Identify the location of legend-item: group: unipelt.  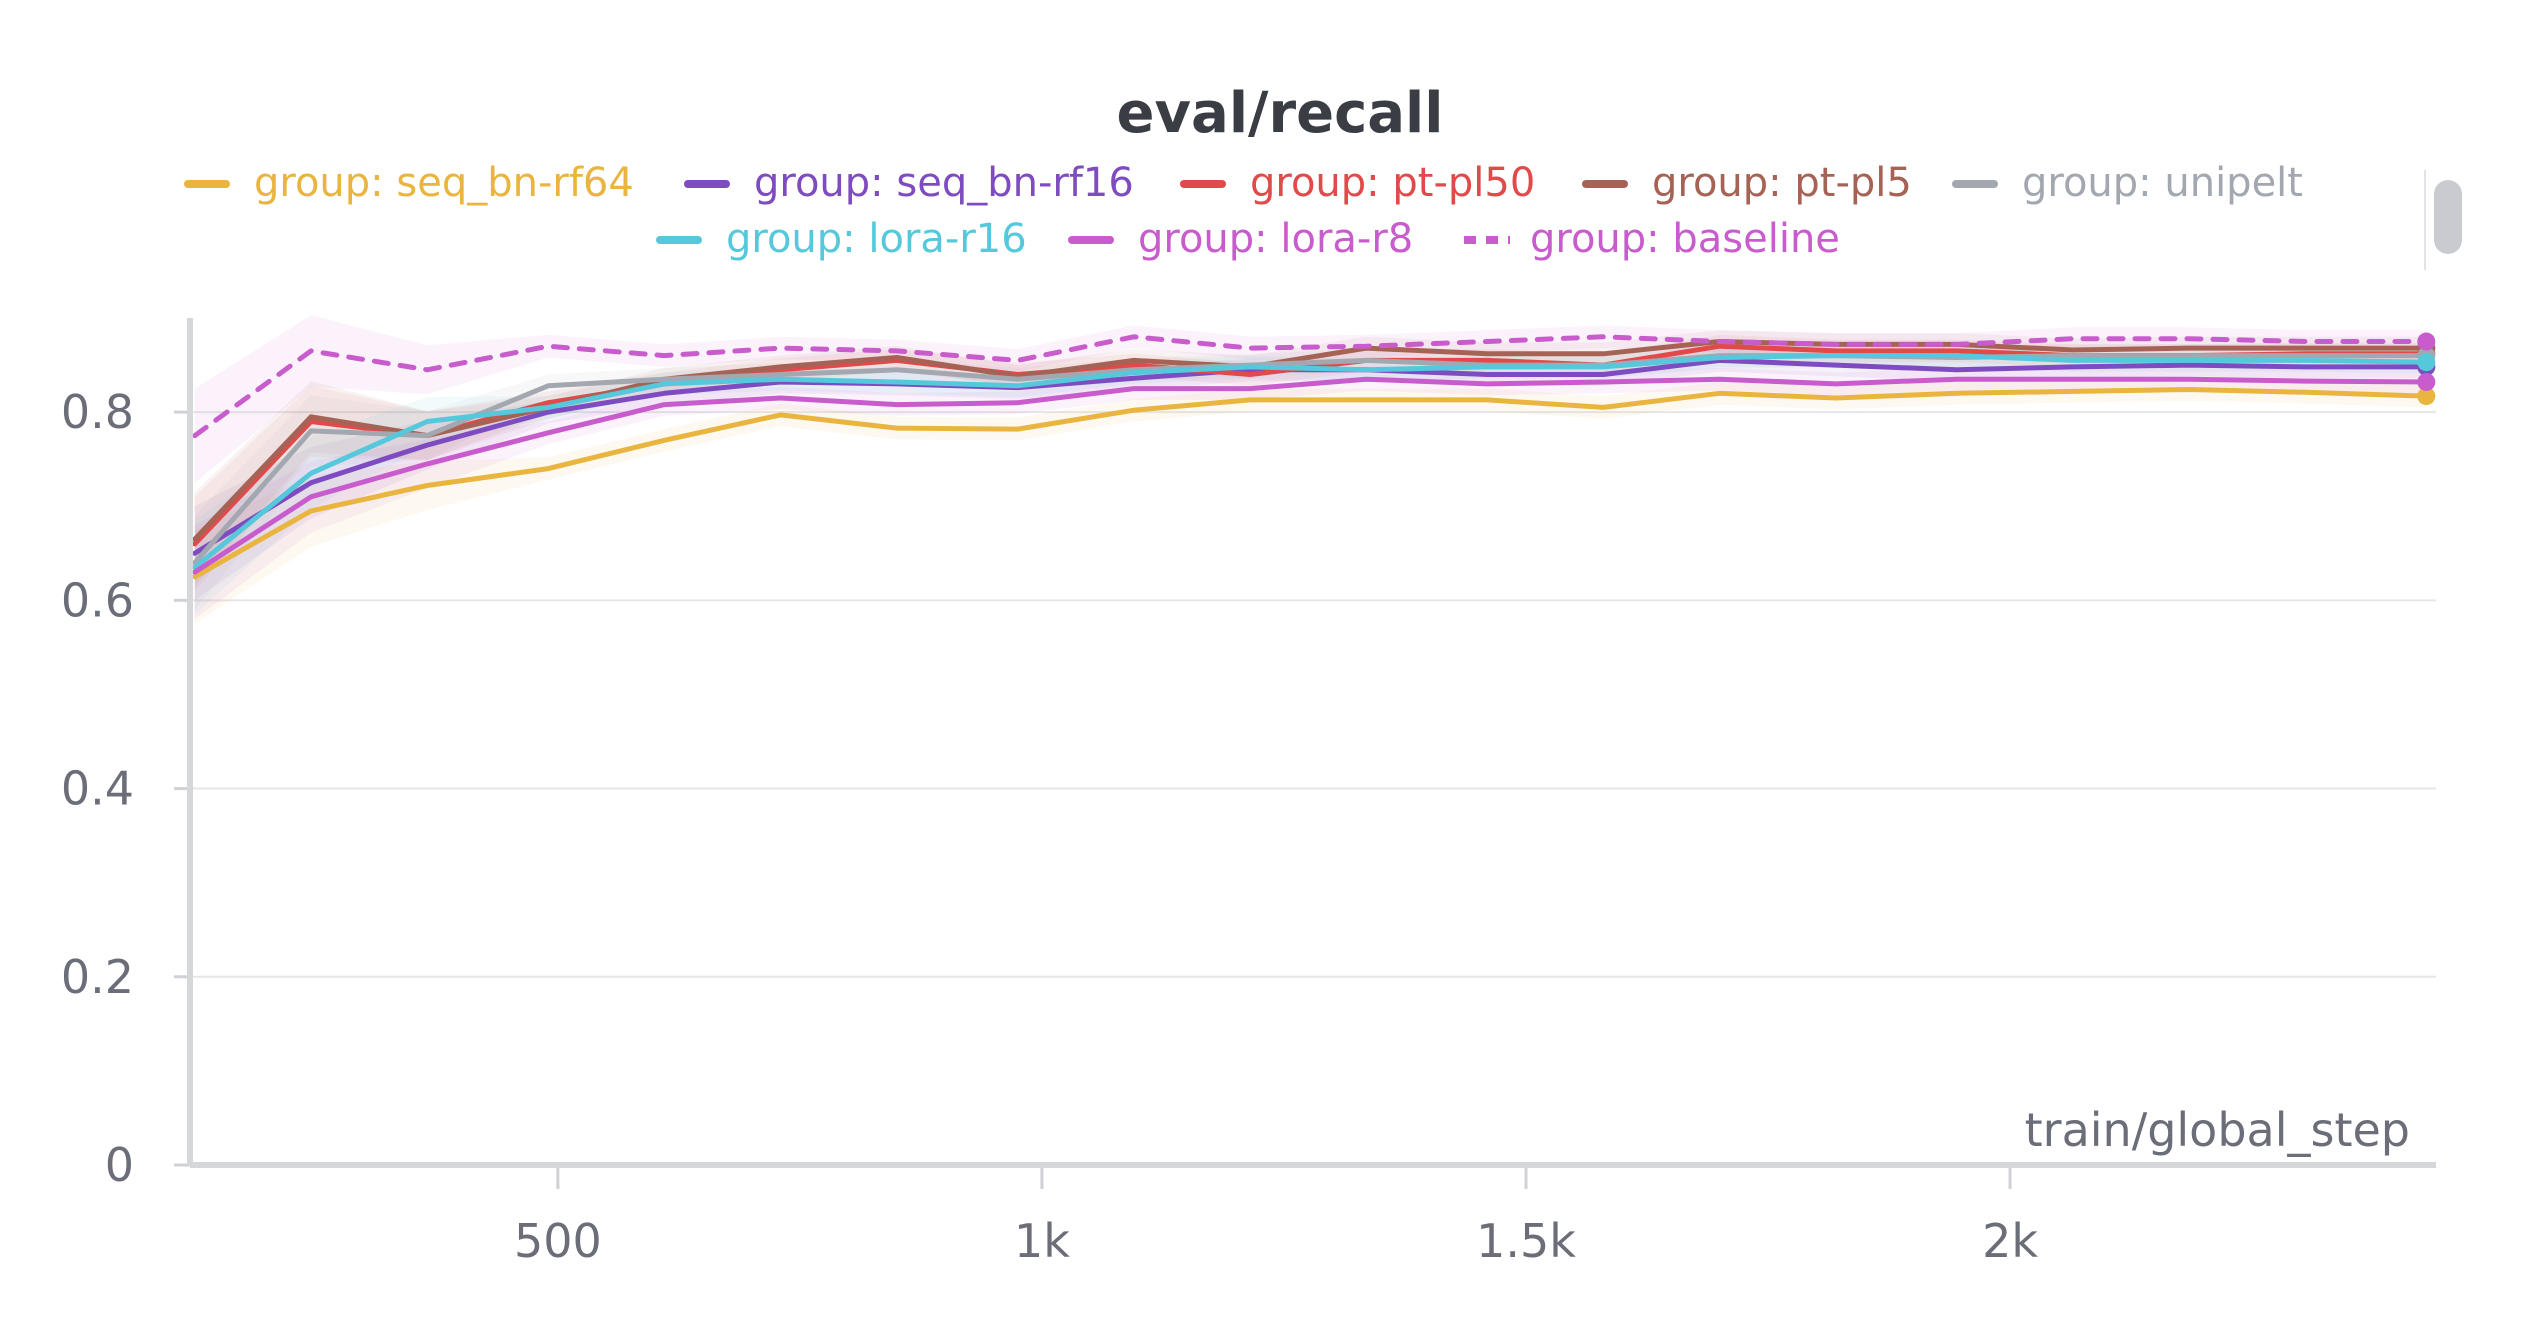
(2127, 183).